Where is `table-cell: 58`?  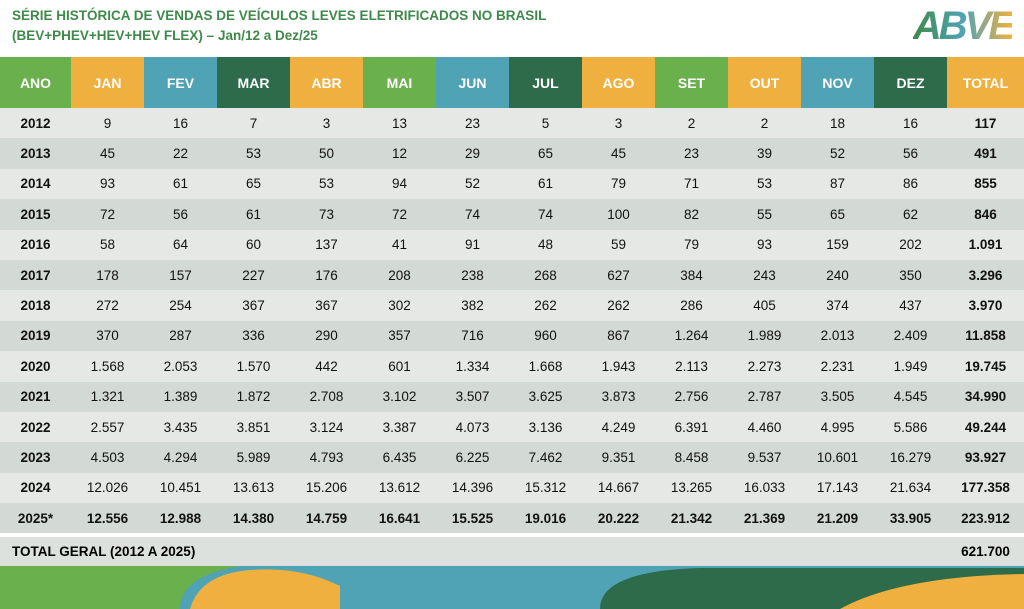 table-cell: 58 is located at coordinates (107, 244).